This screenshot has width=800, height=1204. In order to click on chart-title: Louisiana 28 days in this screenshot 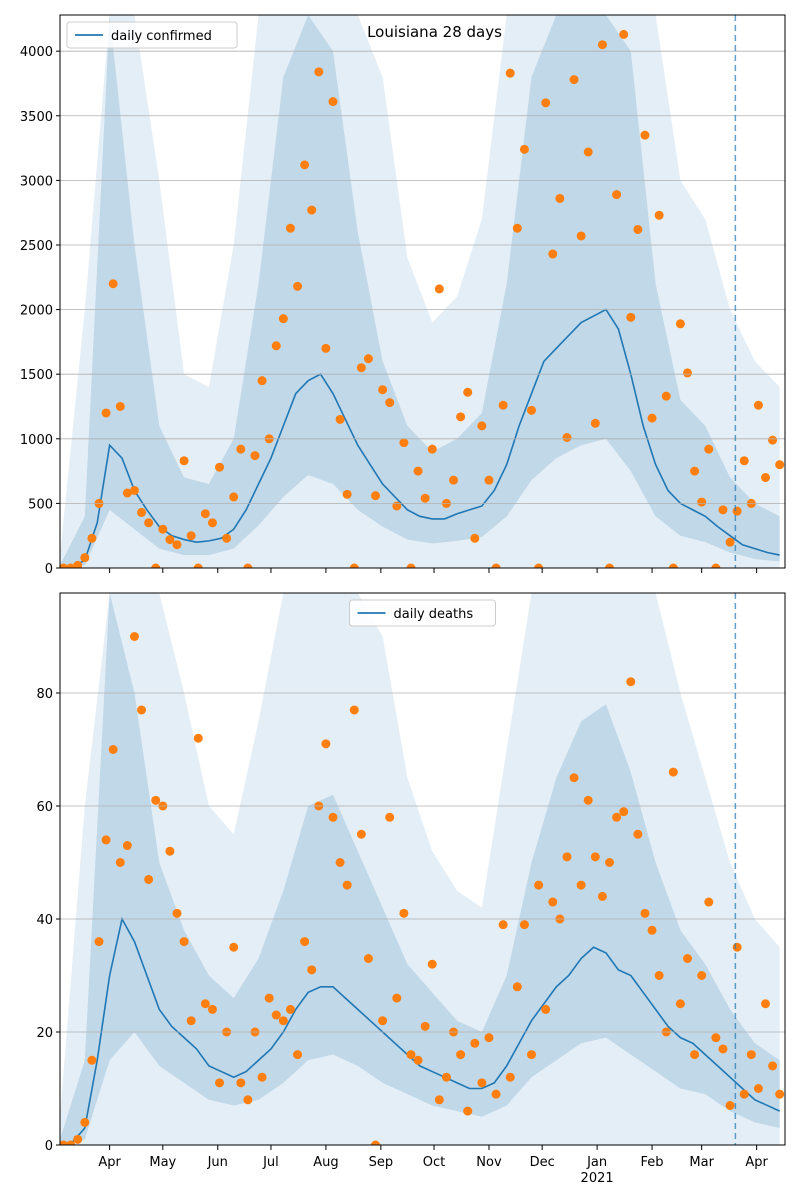, I will do `click(434, 32)`.